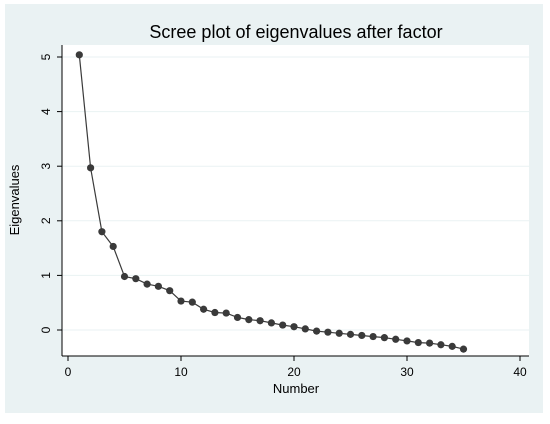 Image resolution: width=550 pixels, height=424 pixels. Describe the element at coordinates (46, 275) in the screenshot. I see `y-tick-label: 1` at that location.